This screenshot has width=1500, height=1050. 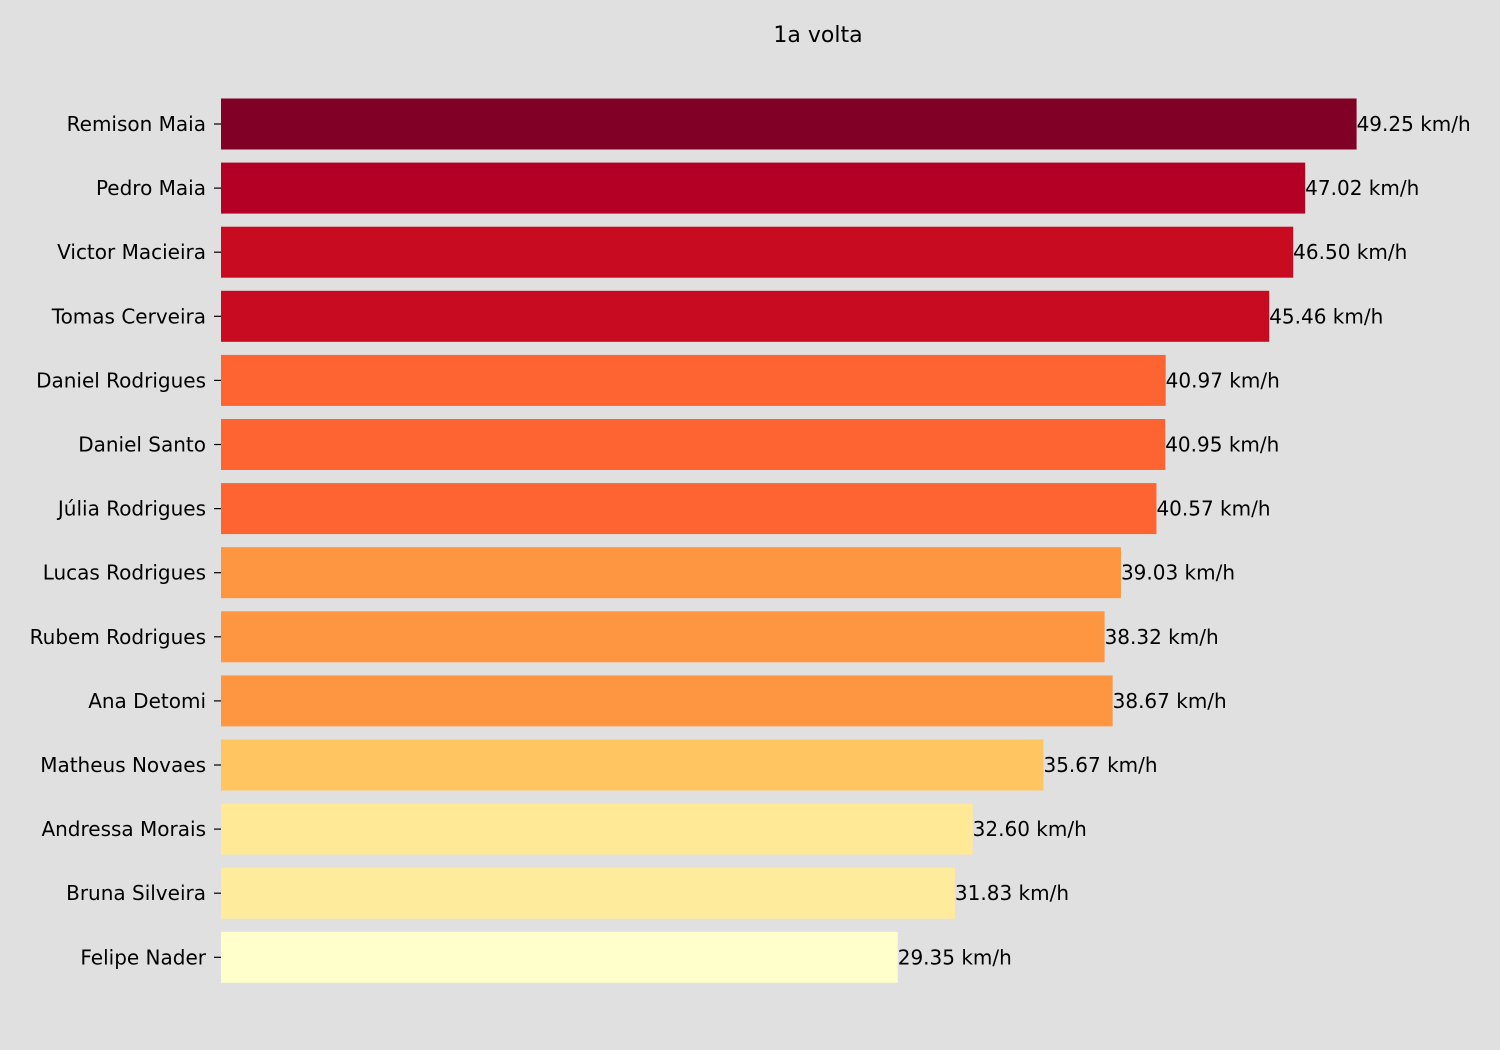 What do you see at coordinates (121, 380) in the screenshot?
I see `y-tick-label: Daniel Rodrigues` at bounding box center [121, 380].